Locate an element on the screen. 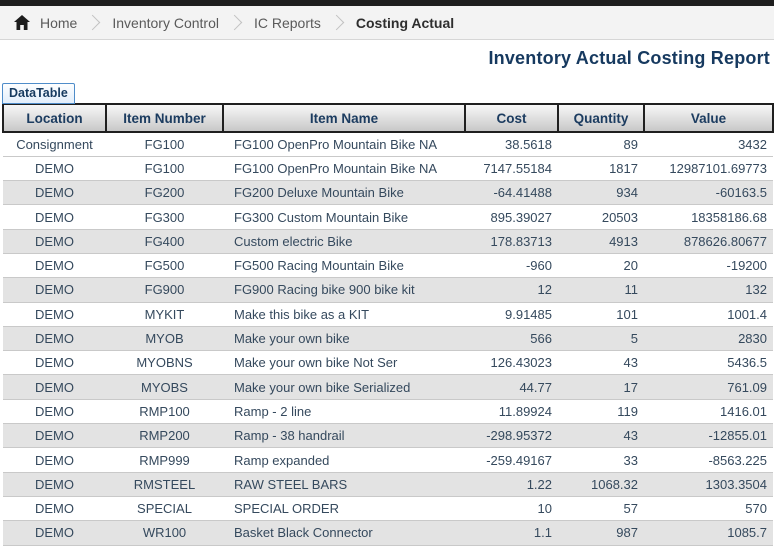 Image resolution: width=774 pixels, height=546 pixels. cell-item_name: Make this bike as a KIT is located at coordinates (344, 314).